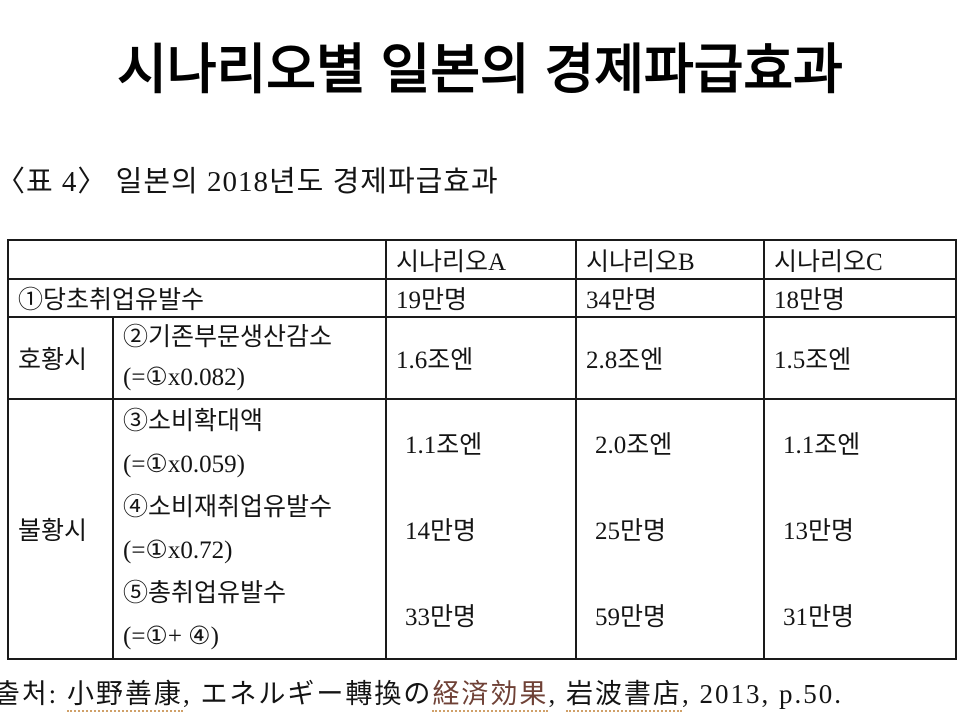  I want to click on initial-employment-row: ①당초취업유발수 19만명 34만명 18만명, so click(482, 298).